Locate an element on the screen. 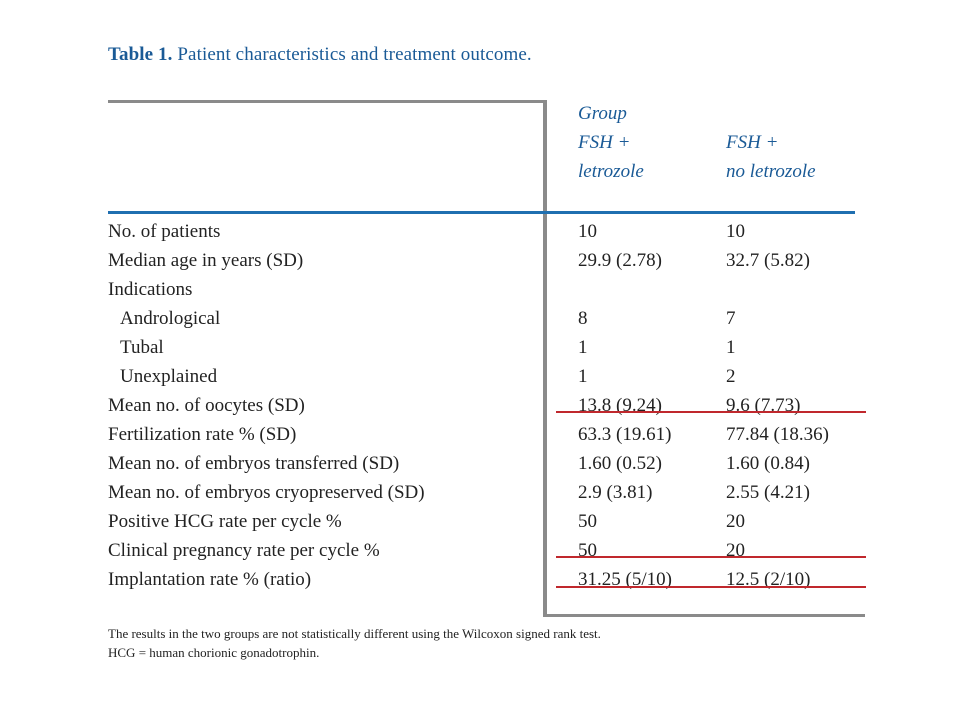 The width and height of the screenshot is (960, 720). cell-fsh-no-letrozole: 2 is located at coordinates (731, 376).